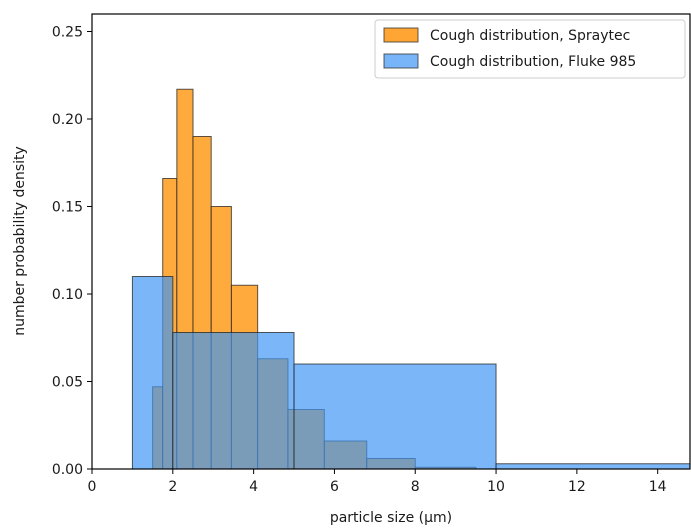 Image resolution: width=691 pixels, height=528 pixels. Describe the element at coordinates (92, 487) in the screenshot. I see `x-tick-label: 0` at that location.